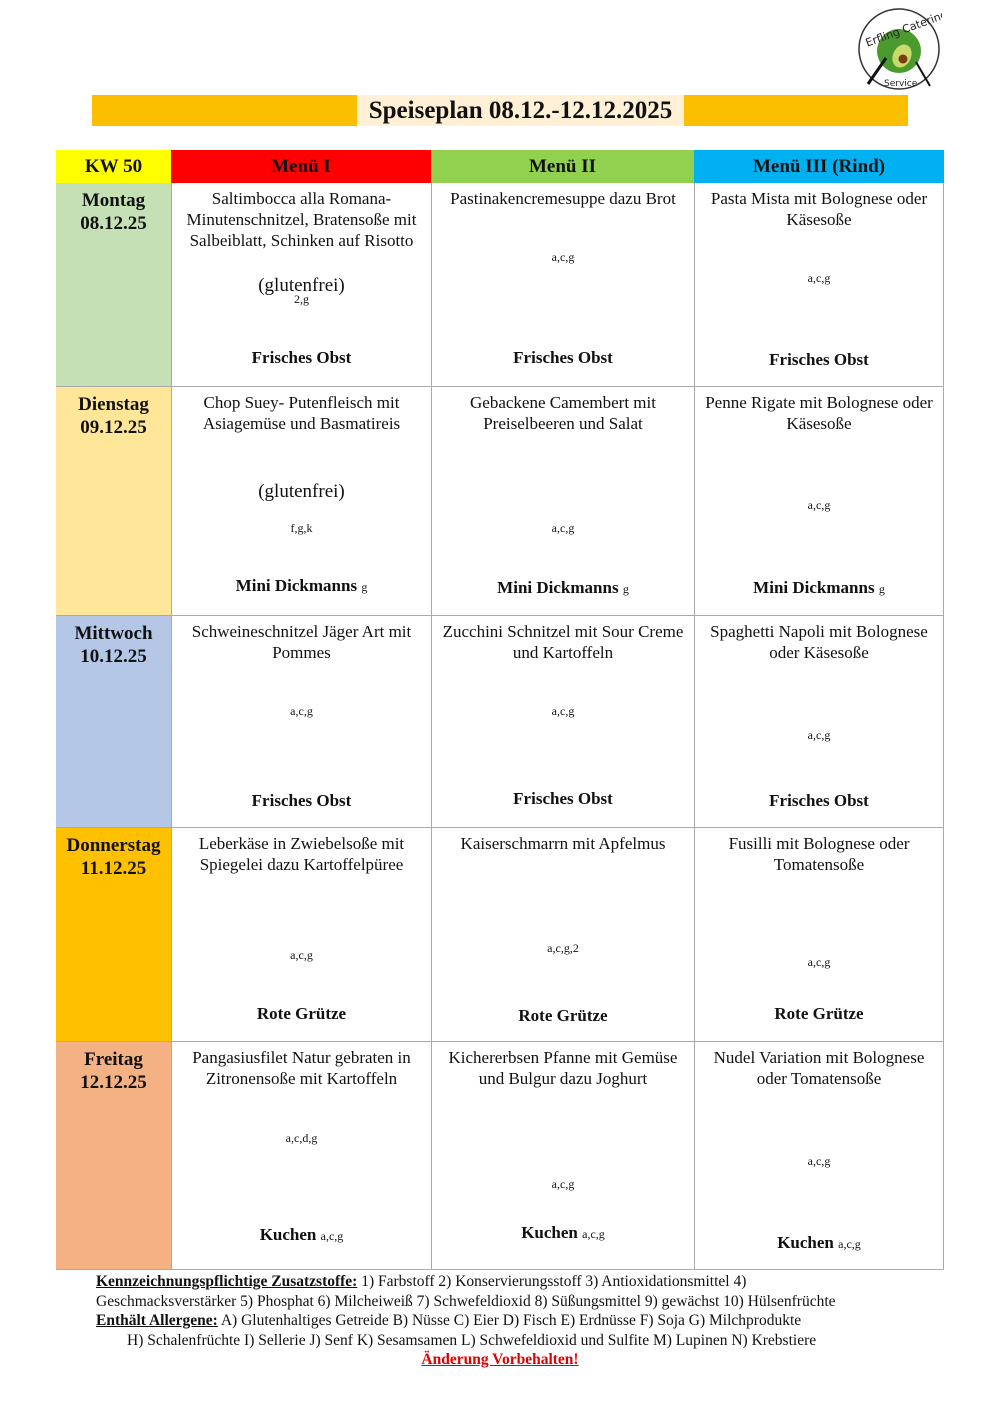  What do you see at coordinates (900, 49) in the screenshot?
I see `erfling-catering-logo: Erfling Catering Service` at bounding box center [900, 49].